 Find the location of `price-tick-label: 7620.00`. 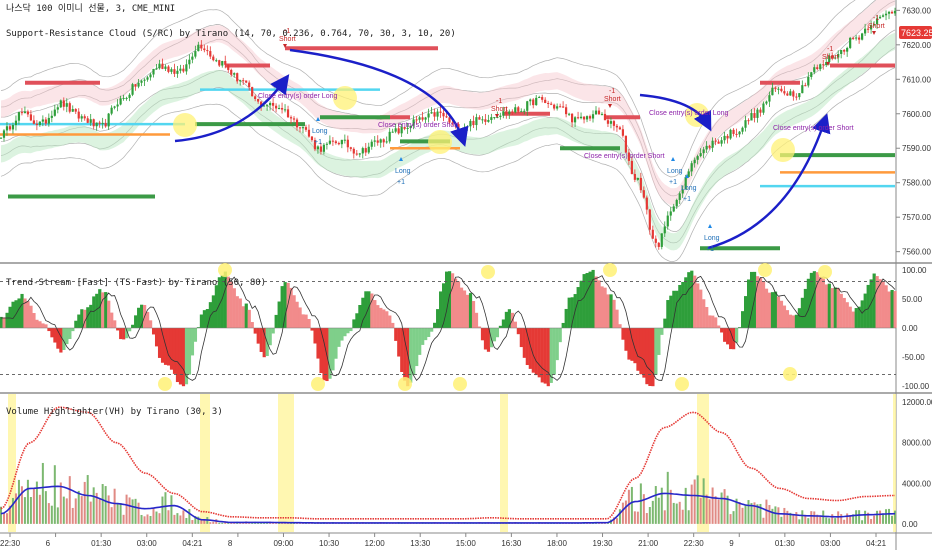

price-tick-label: 7620.00 is located at coordinates (916, 45).